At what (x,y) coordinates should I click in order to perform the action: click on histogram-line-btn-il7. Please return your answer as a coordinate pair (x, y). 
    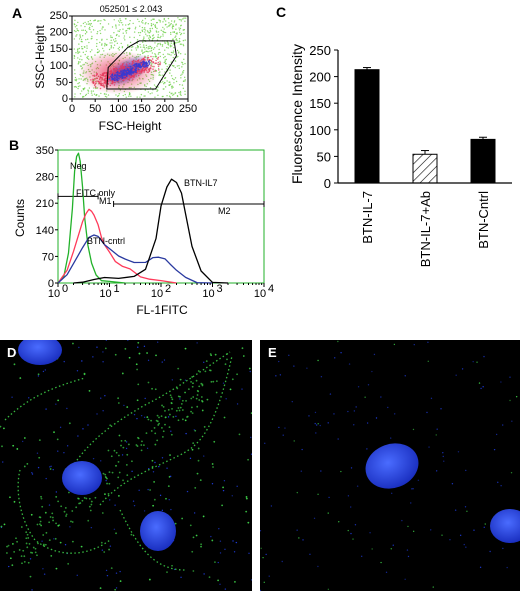
    Looking at the image, I should click on (151, 231).